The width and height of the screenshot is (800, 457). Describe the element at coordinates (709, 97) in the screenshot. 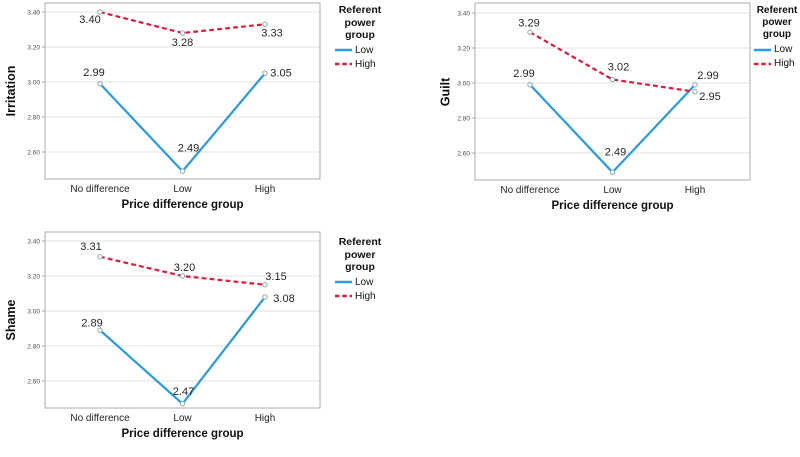

I see `data-point-label: 2.95` at that location.